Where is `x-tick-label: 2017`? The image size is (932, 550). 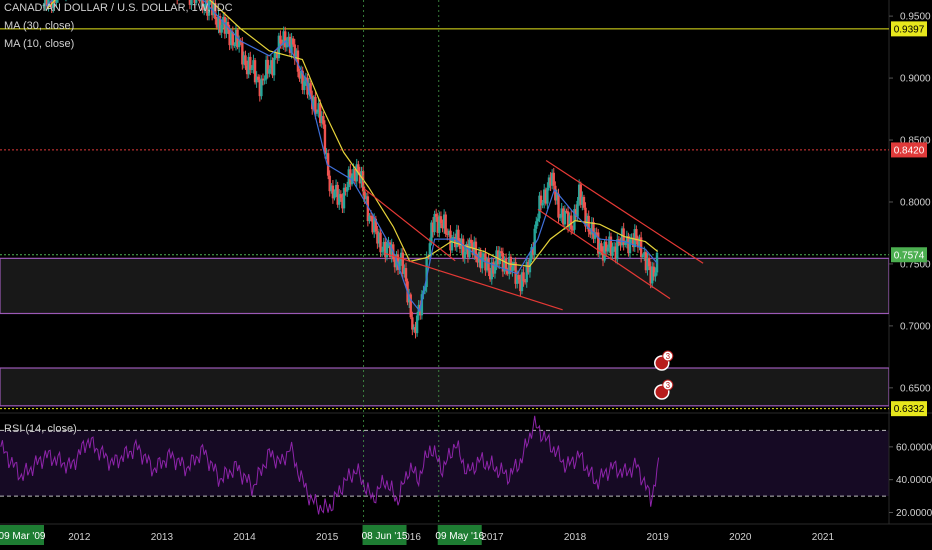 x-tick-label: 2017 is located at coordinates (492, 537).